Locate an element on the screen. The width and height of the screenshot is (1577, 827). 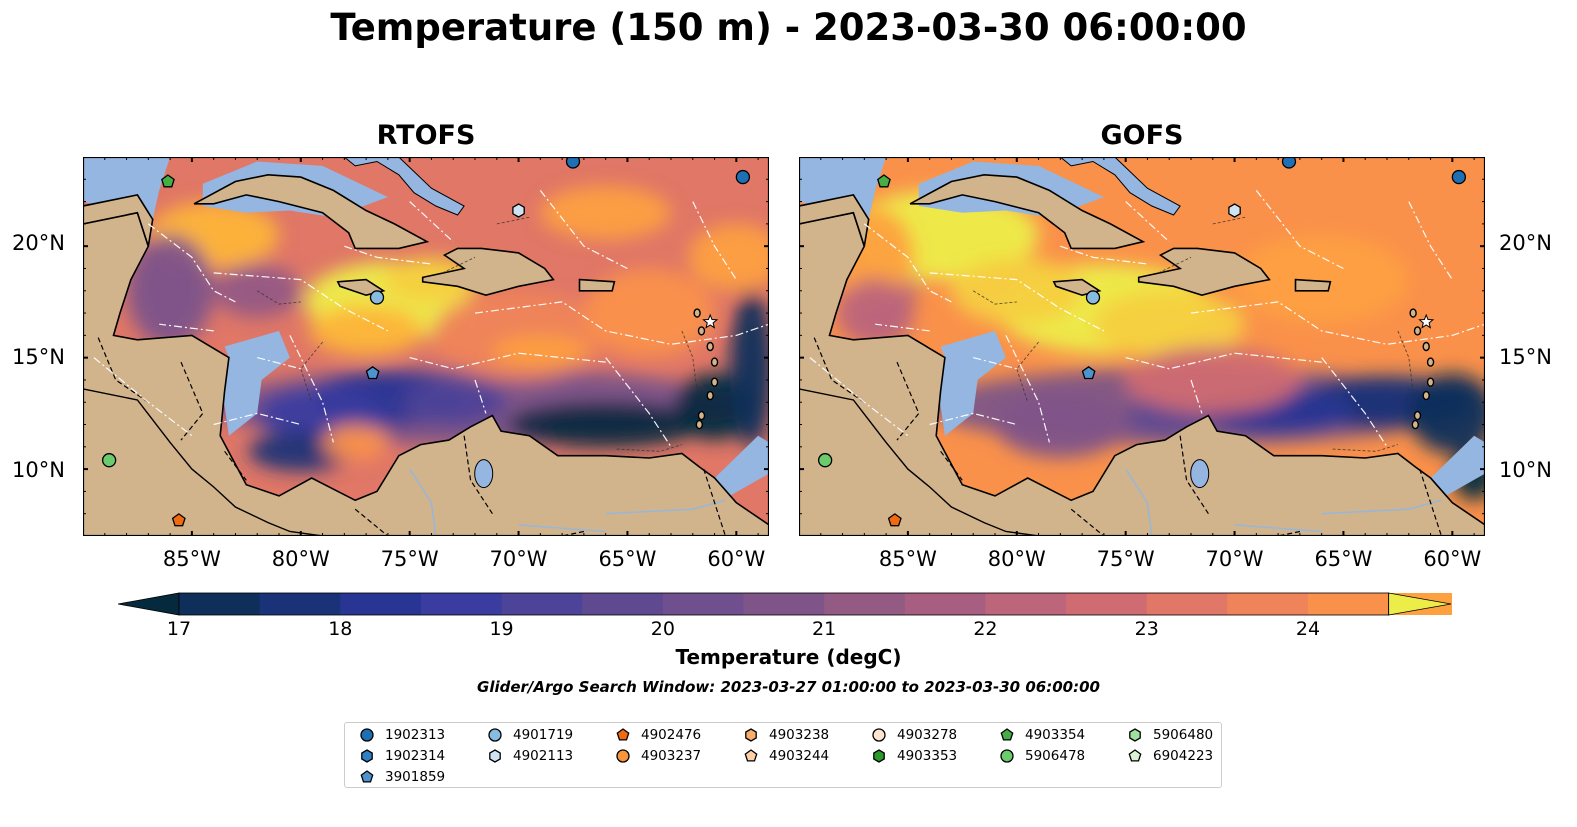
legend-label: 4902113 is located at coordinates (543, 756).